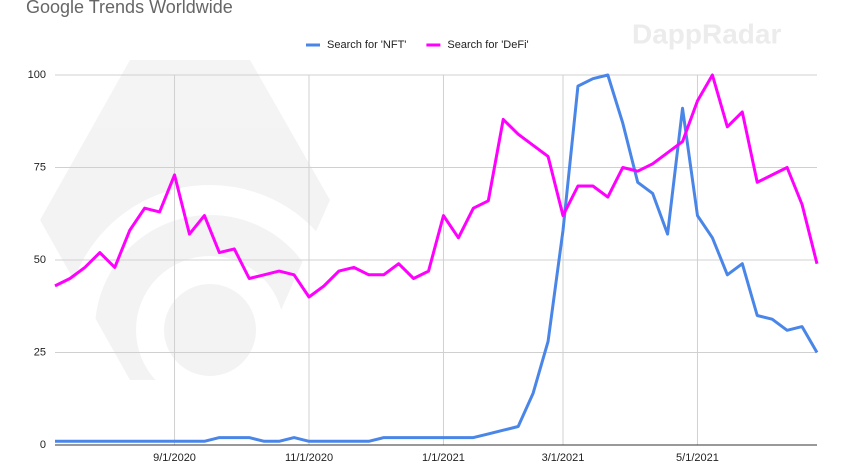  I want to click on x-tick-label: 11/1/2020, so click(309, 457).